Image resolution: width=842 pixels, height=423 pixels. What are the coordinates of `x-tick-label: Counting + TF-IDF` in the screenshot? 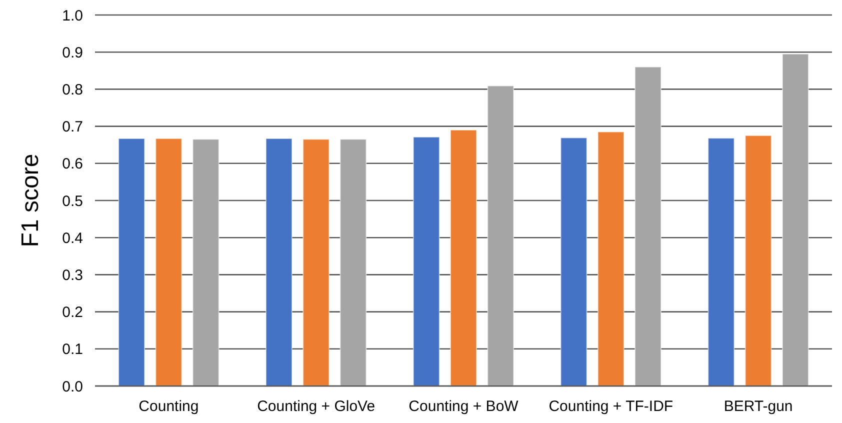 It's located at (611, 406).